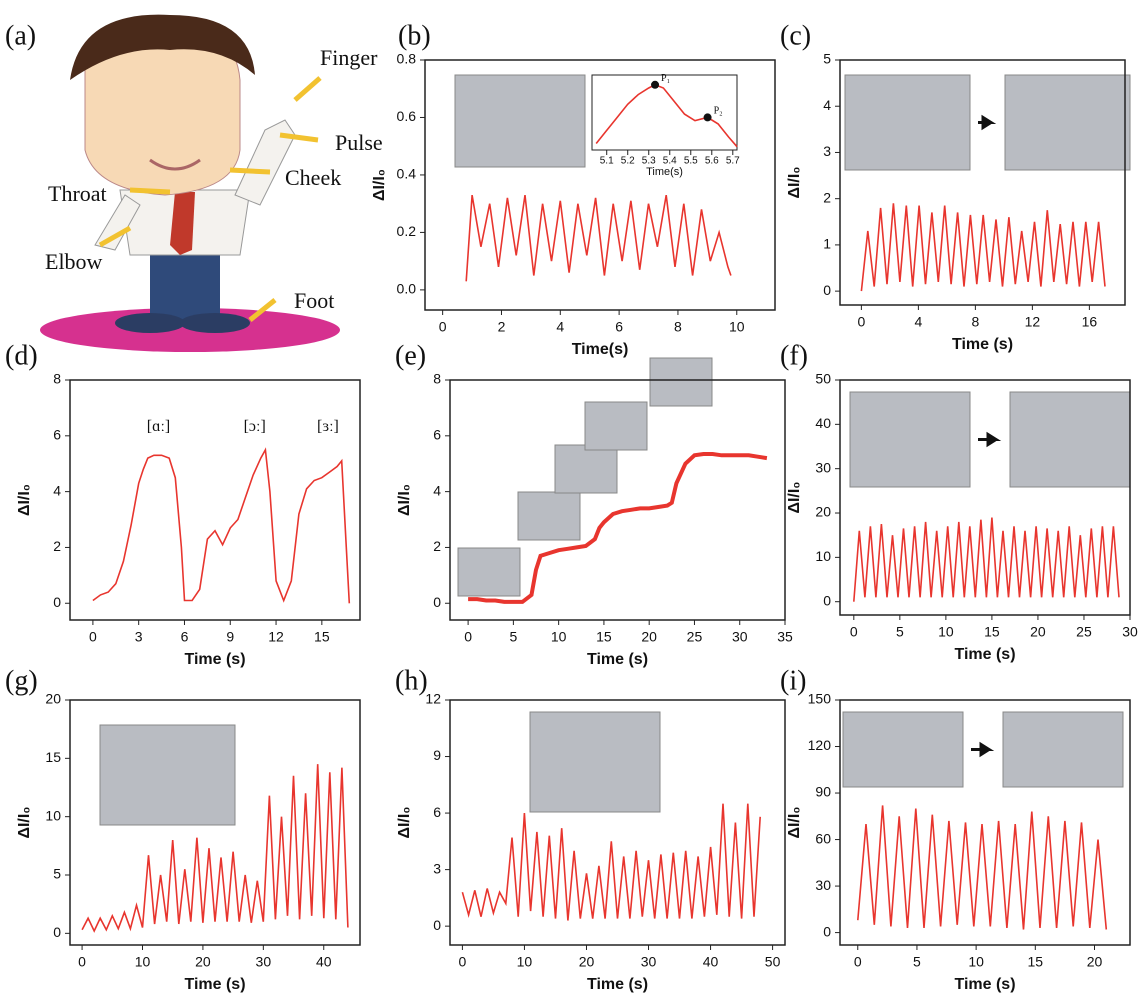 This screenshot has height=996, width=1143. What do you see at coordinates (655, 84) in the screenshot?
I see `peak-marker` at bounding box center [655, 84].